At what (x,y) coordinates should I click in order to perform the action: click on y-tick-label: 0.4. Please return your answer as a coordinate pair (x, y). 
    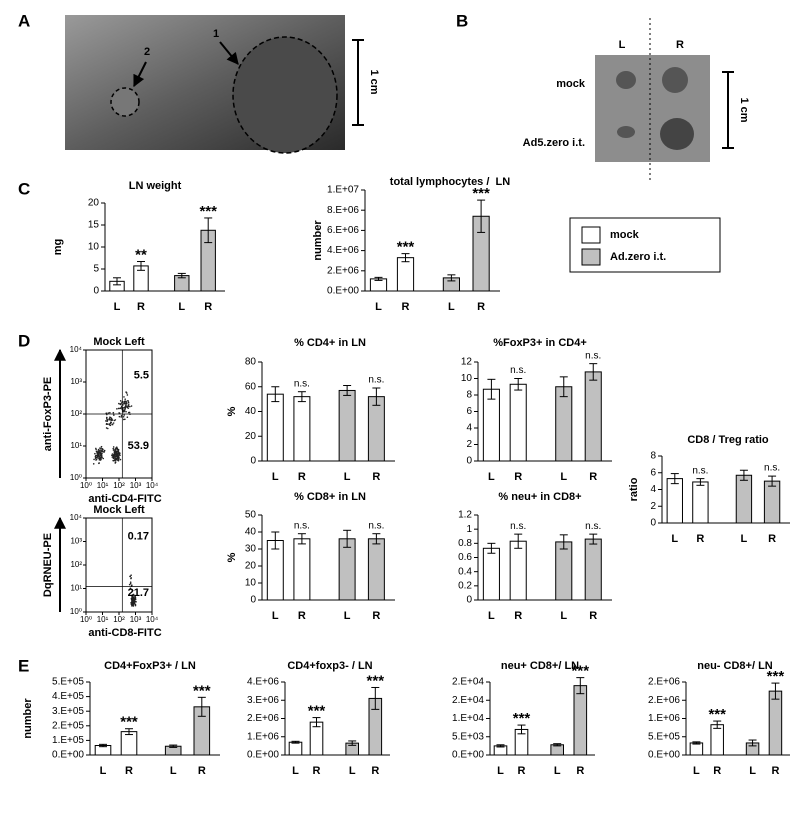
    Looking at the image, I should click on (465, 571).